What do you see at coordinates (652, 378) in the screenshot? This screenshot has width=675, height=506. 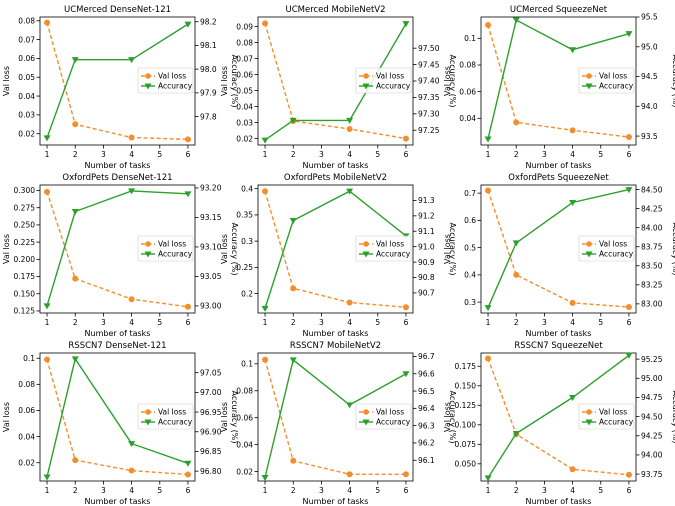 I see `y2-tick-label: 95.00` at bounding box center [652, 378].